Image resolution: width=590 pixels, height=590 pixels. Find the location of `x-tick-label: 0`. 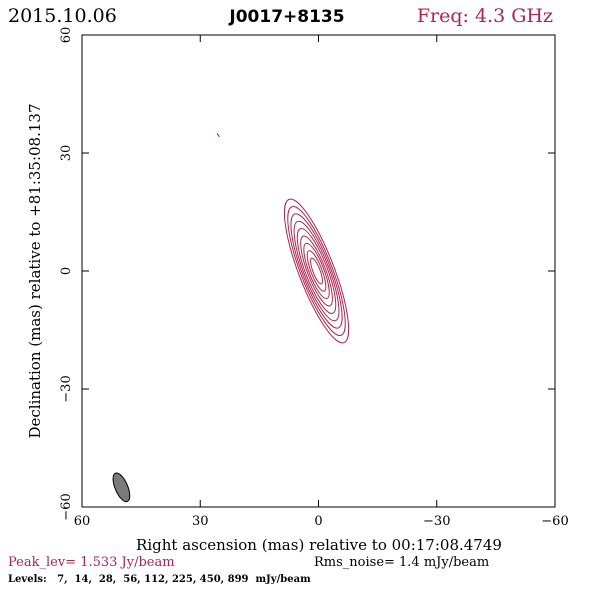

x-tick-label: 0 is located at coordinates (318, 521).